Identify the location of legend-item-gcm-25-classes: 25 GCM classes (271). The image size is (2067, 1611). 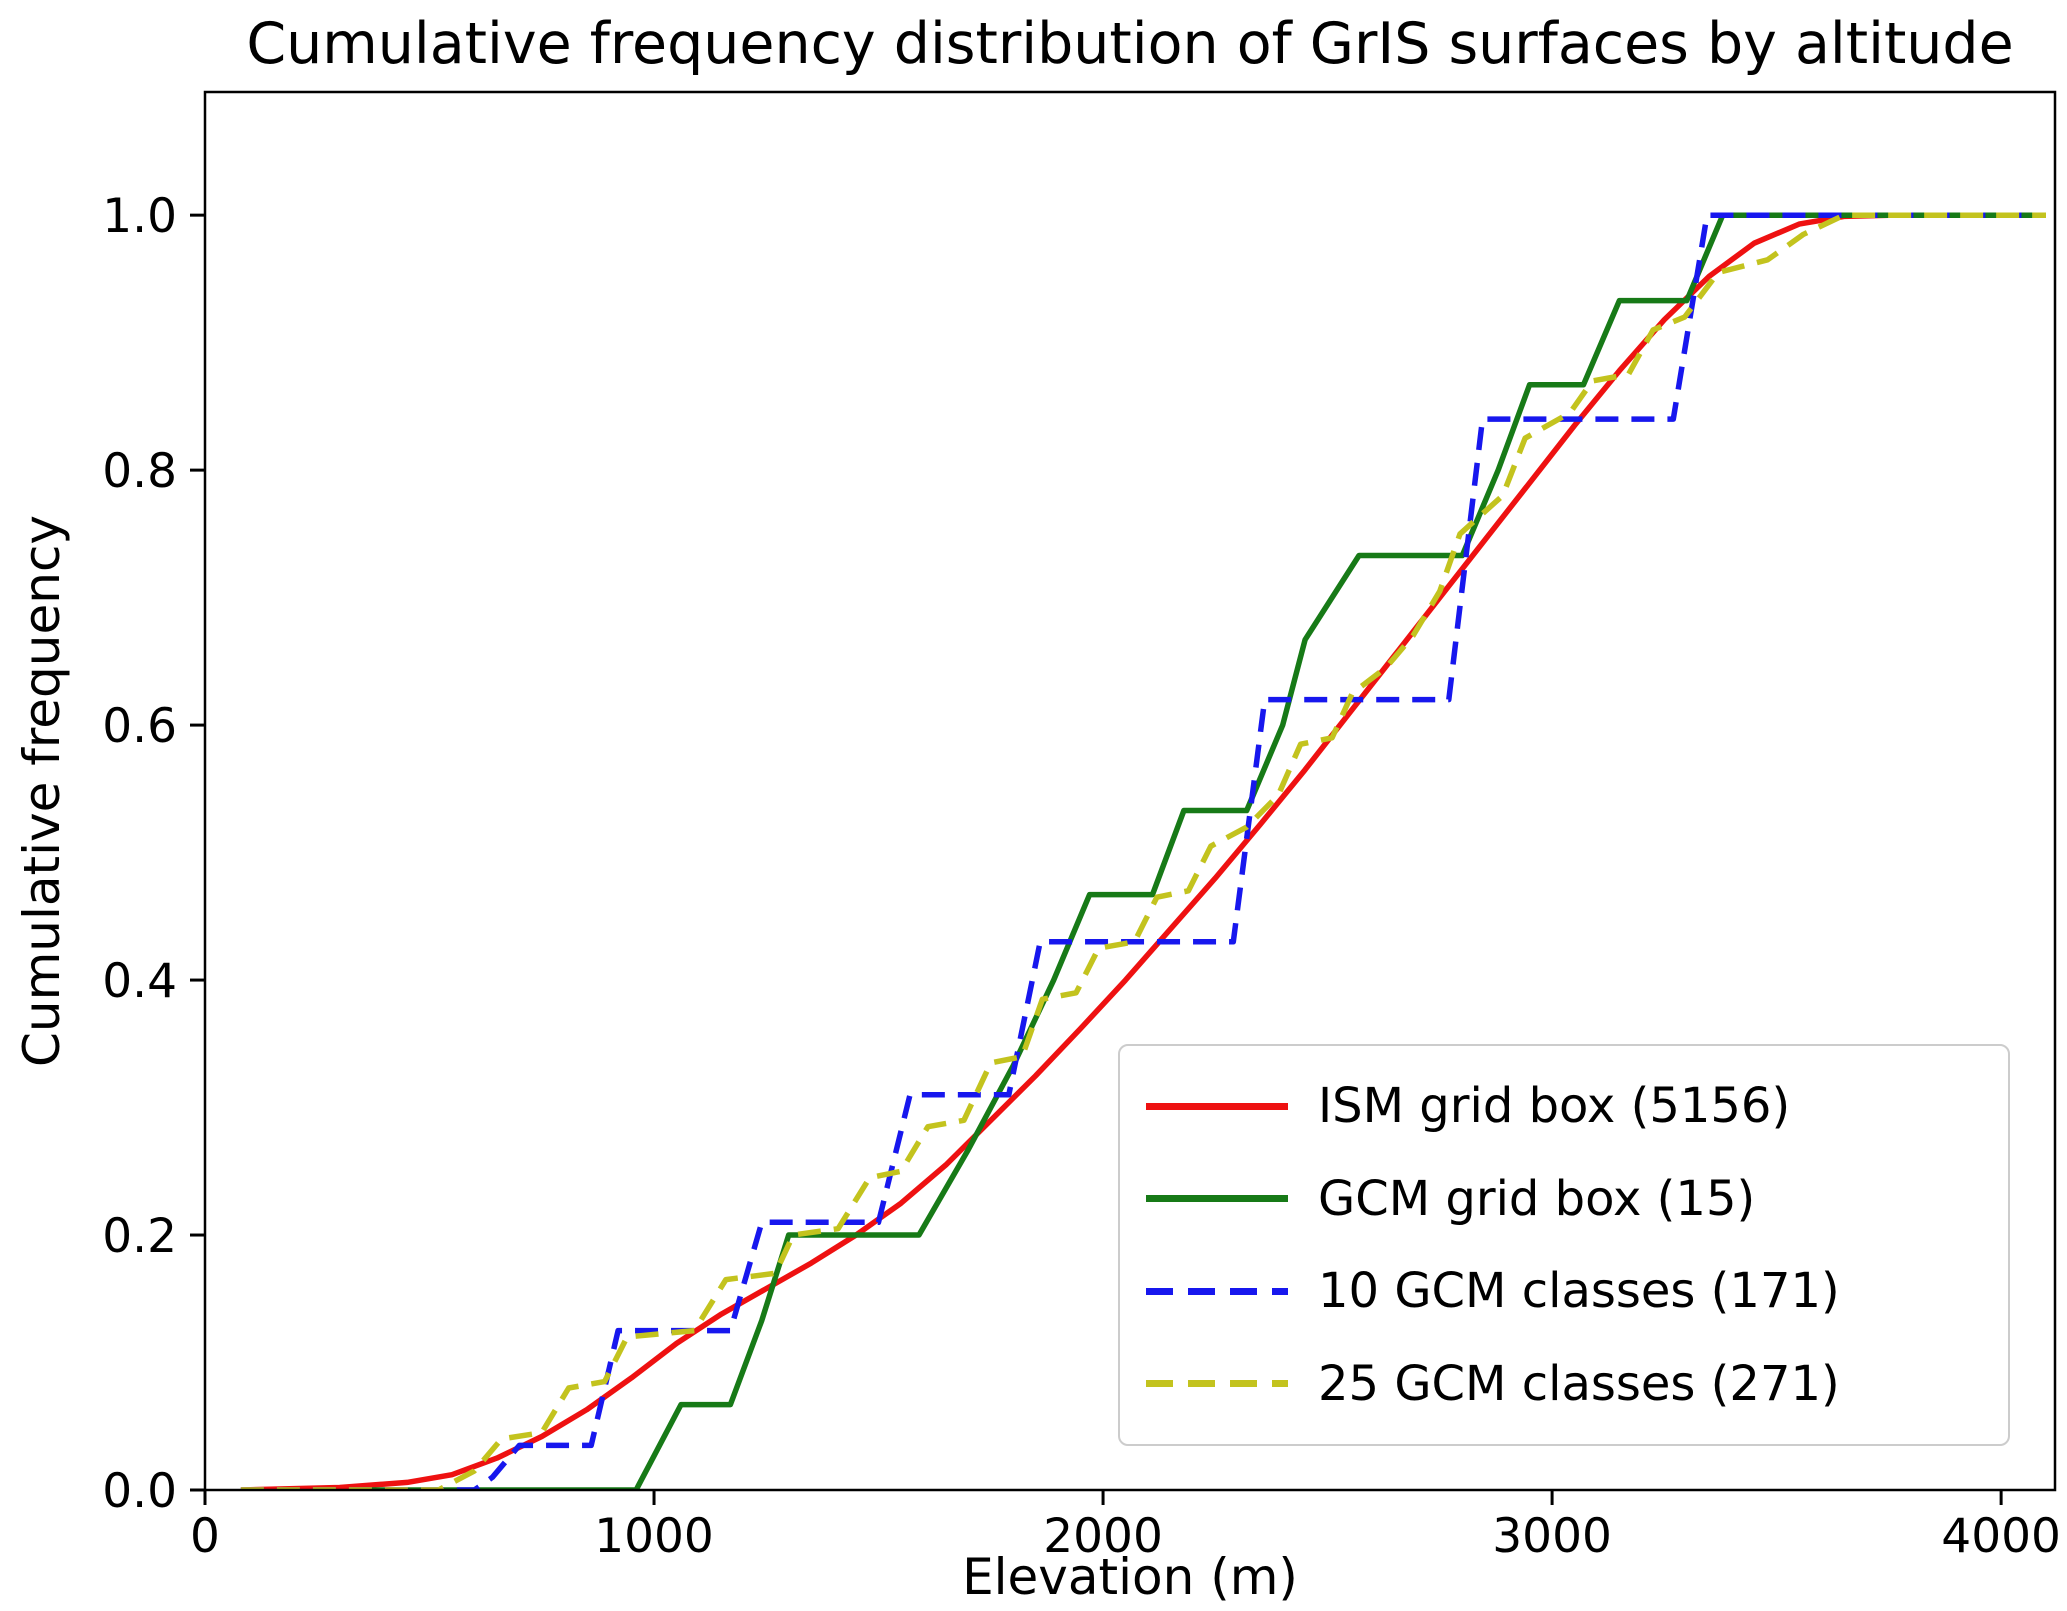
(1567, 1384).